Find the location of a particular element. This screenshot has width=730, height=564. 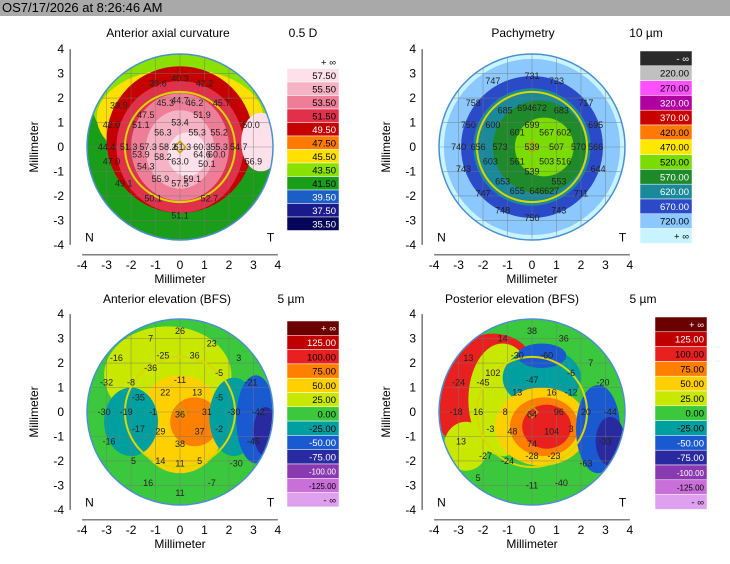

map-value: 63.0 is located at coordinates (180, 162).